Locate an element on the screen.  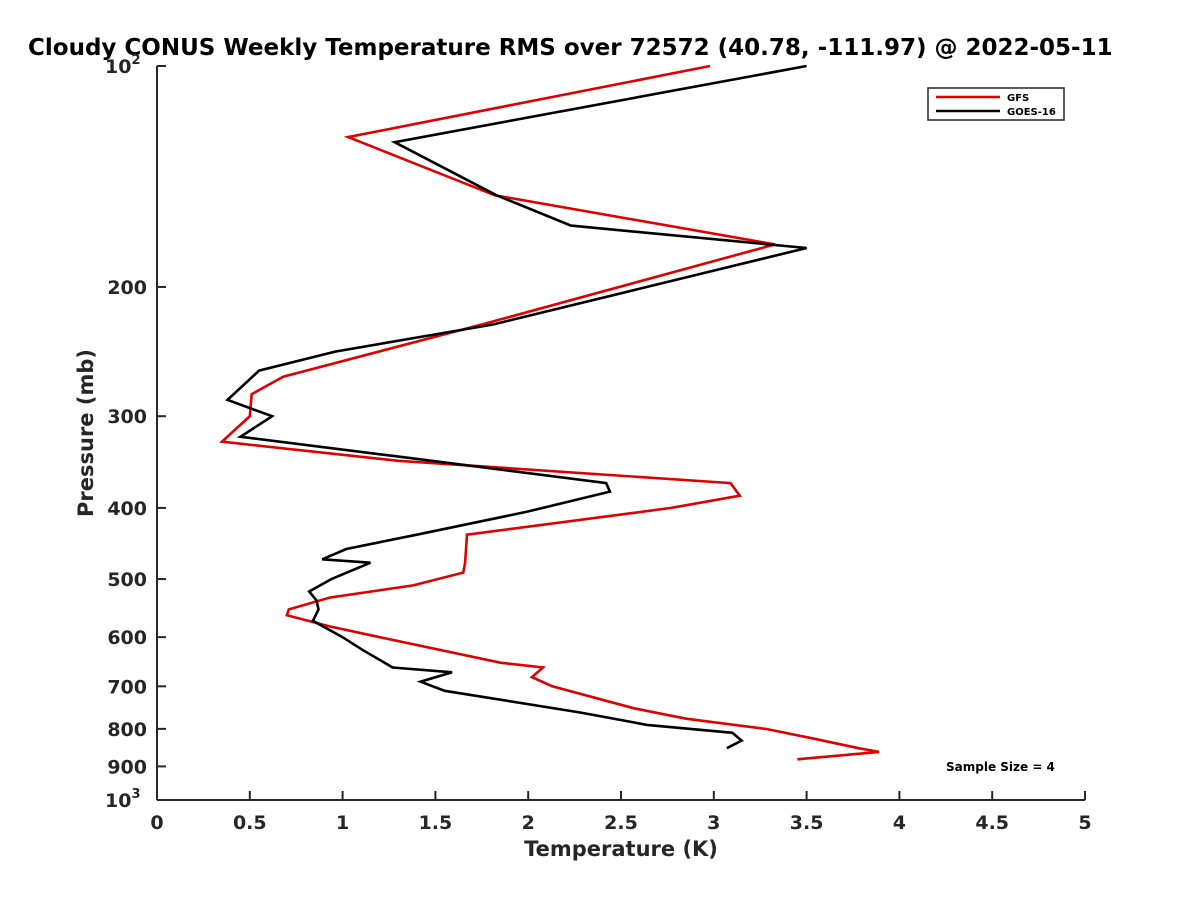
x-tick-label: 4.5 is located at coordinates (992, 823).